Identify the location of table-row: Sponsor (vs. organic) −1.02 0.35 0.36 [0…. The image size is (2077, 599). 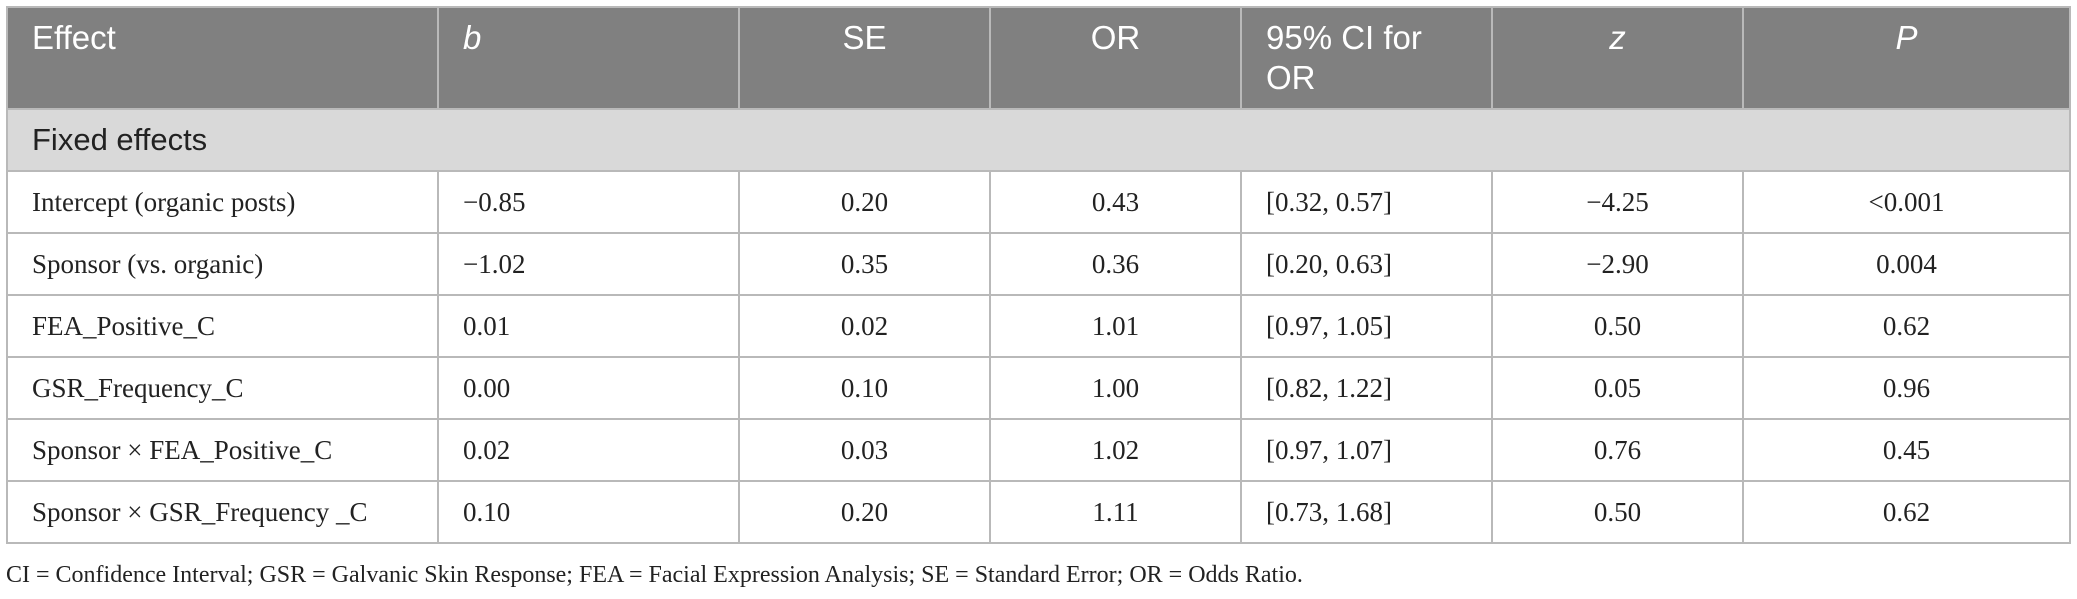
(1038, 264).